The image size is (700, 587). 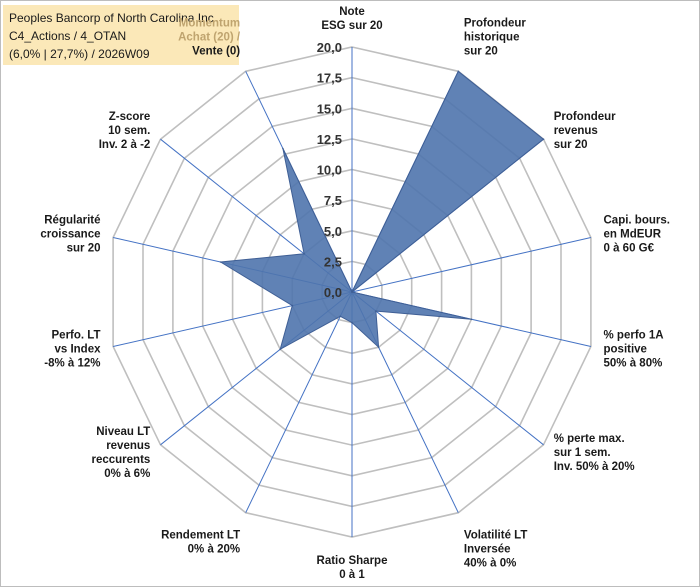 What do you see at coordinates (352, 561) in the screenshot?
I see `axis-label-line: Ratio Sharpe` at bounding box center [352, 561].